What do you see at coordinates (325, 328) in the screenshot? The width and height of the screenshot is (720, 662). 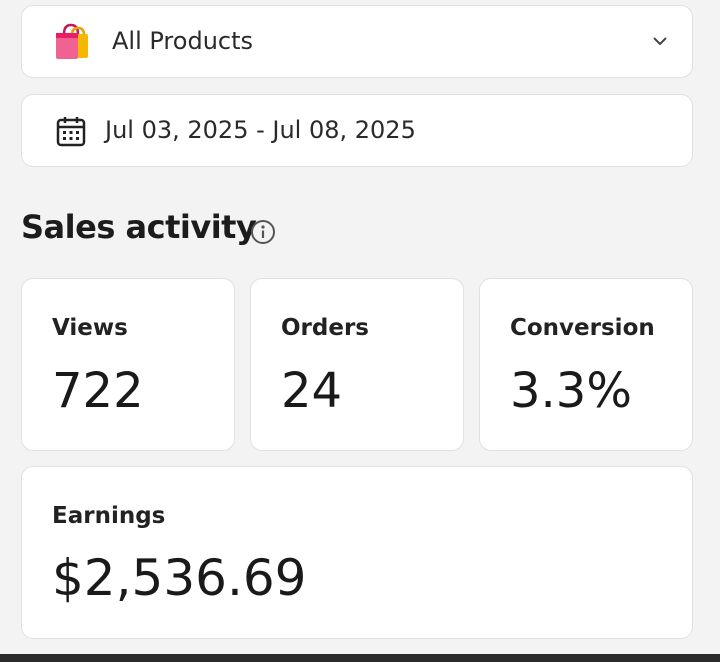 I see `stat-label: Orders` at bounding box center [325, 328].